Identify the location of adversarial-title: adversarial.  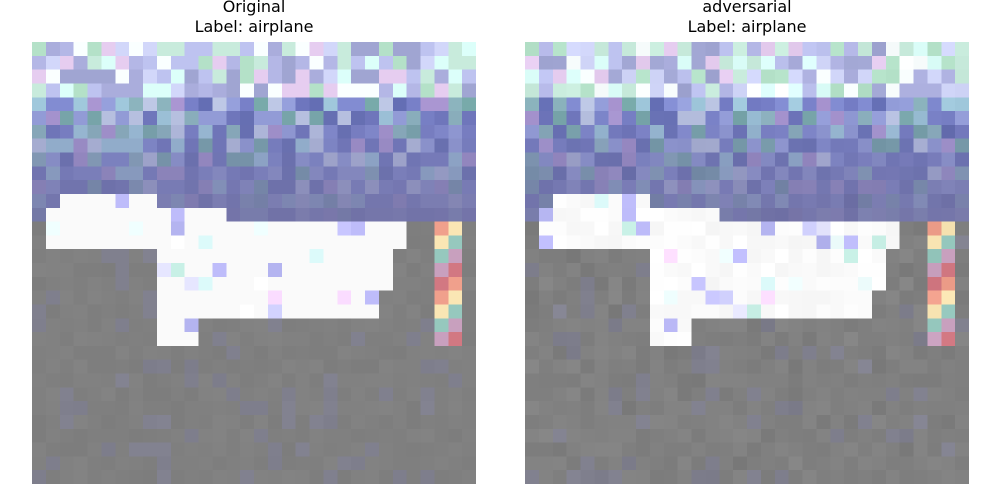
(747, 8).